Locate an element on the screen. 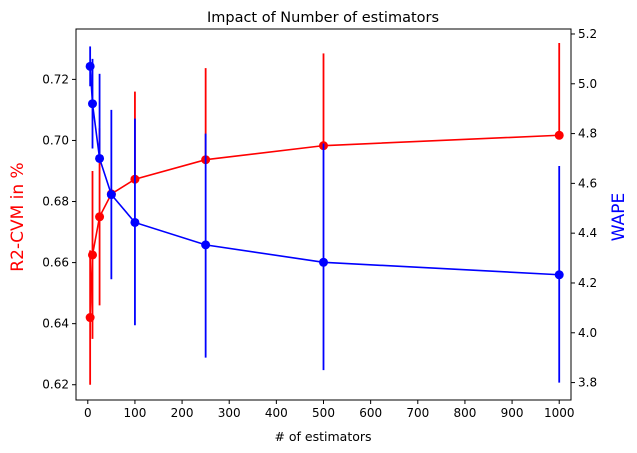 This screenshot has width=637, height=453. left-y-tick-label: 0.72 is located at coordinates (55, 79).